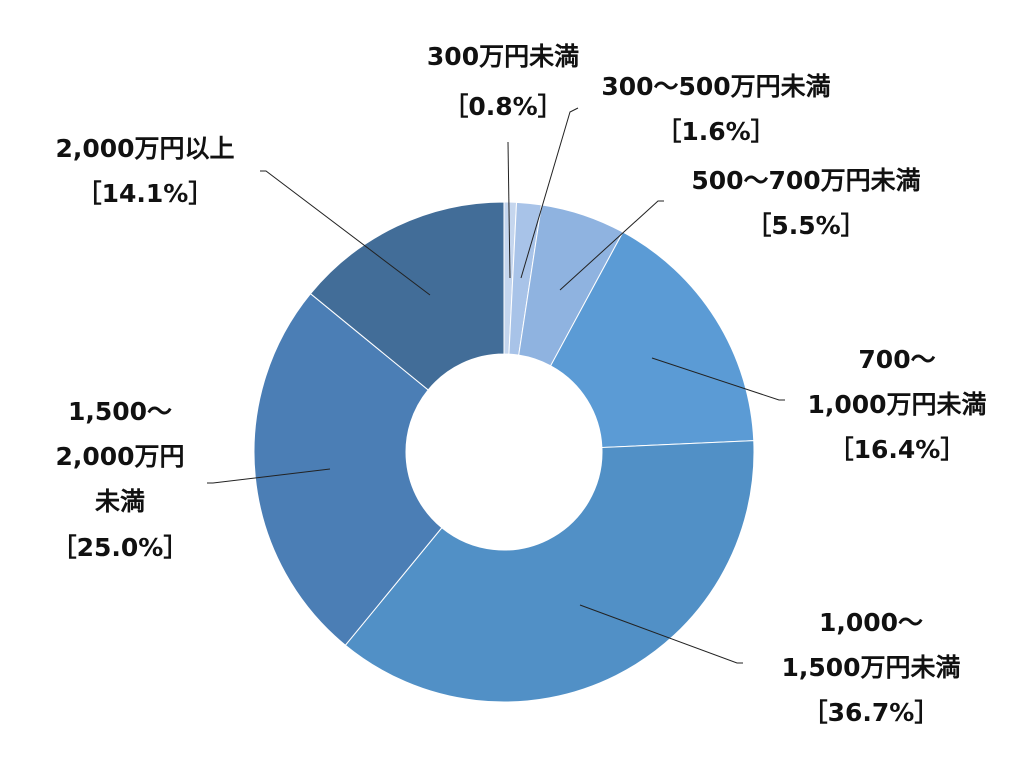 The height and width of the screenshot is (774, 1020). I want to click on slice-category-label-3: 1,000万円未満, so click(896, 404).